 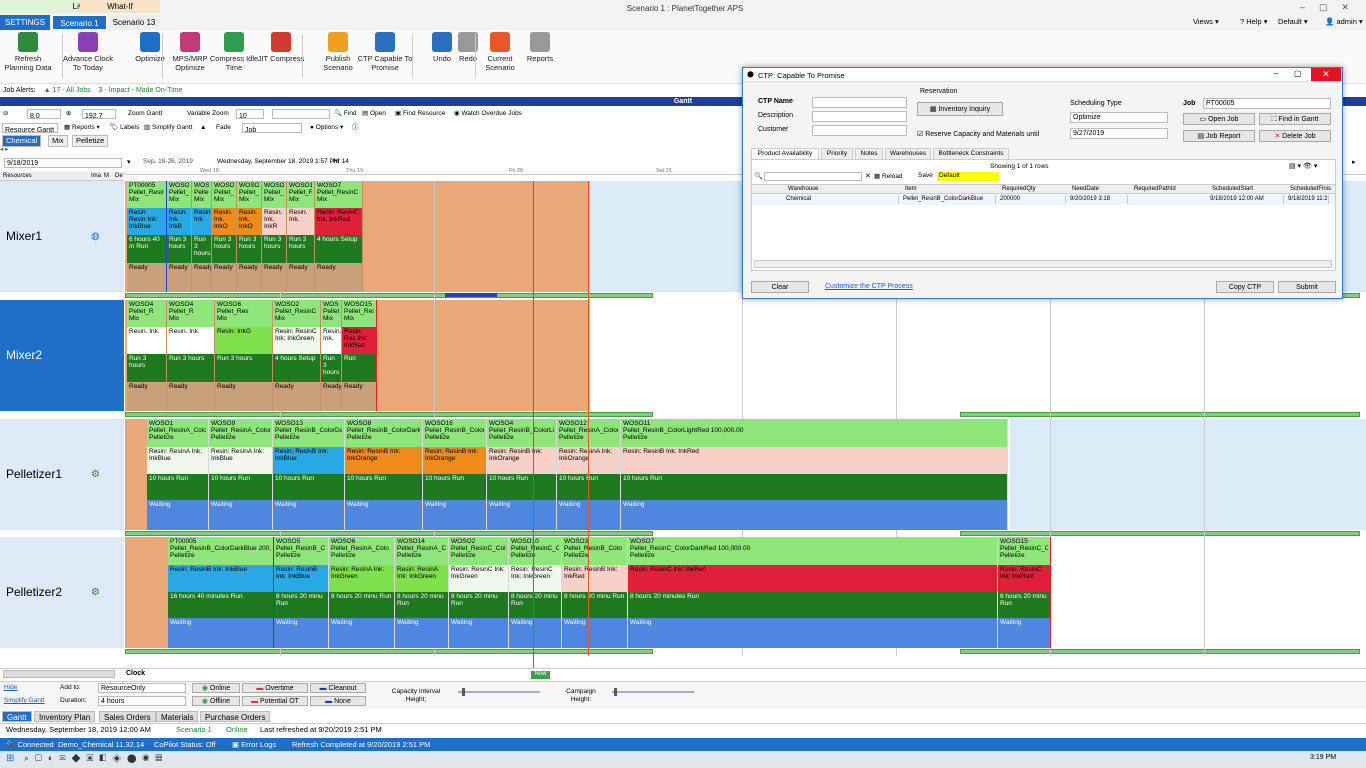 I want to click on resource-gantt-select: Resource Gantt, so click(x=30, y=128).